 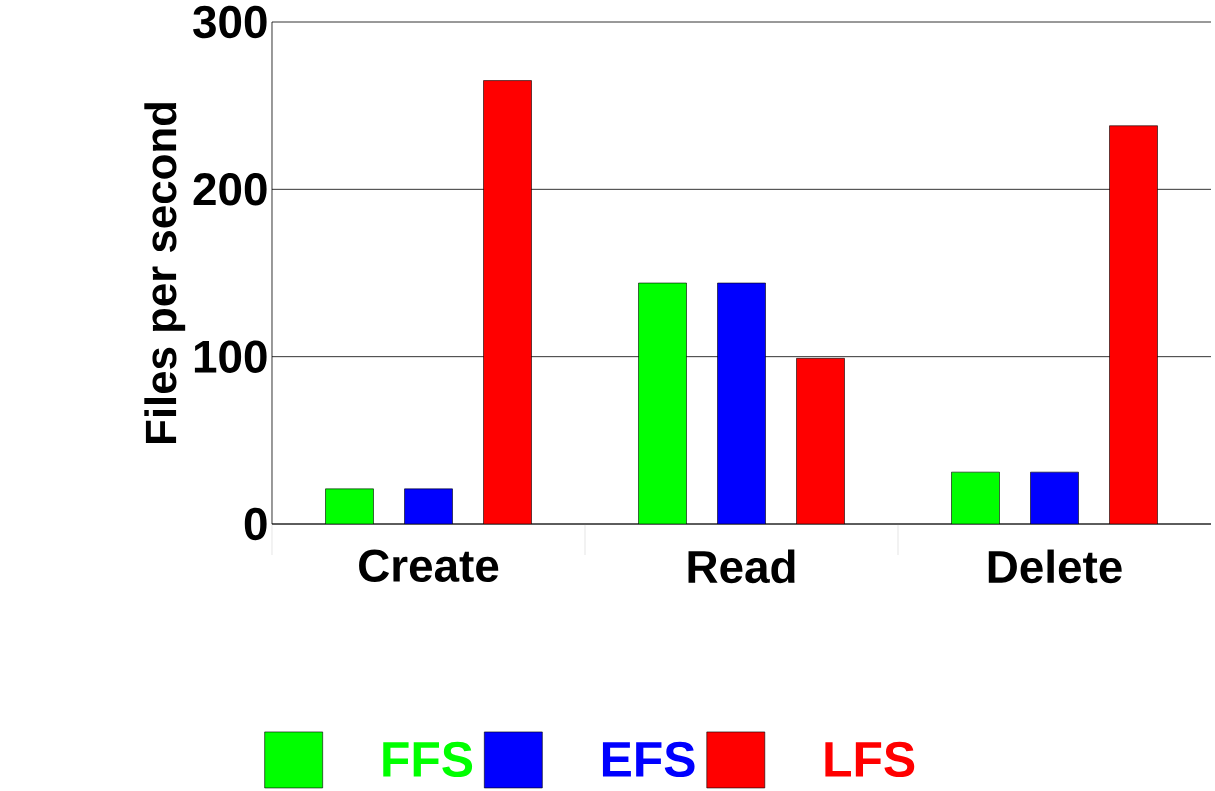 I want to click on legend-label: EFS, so click(x=648, y=759).